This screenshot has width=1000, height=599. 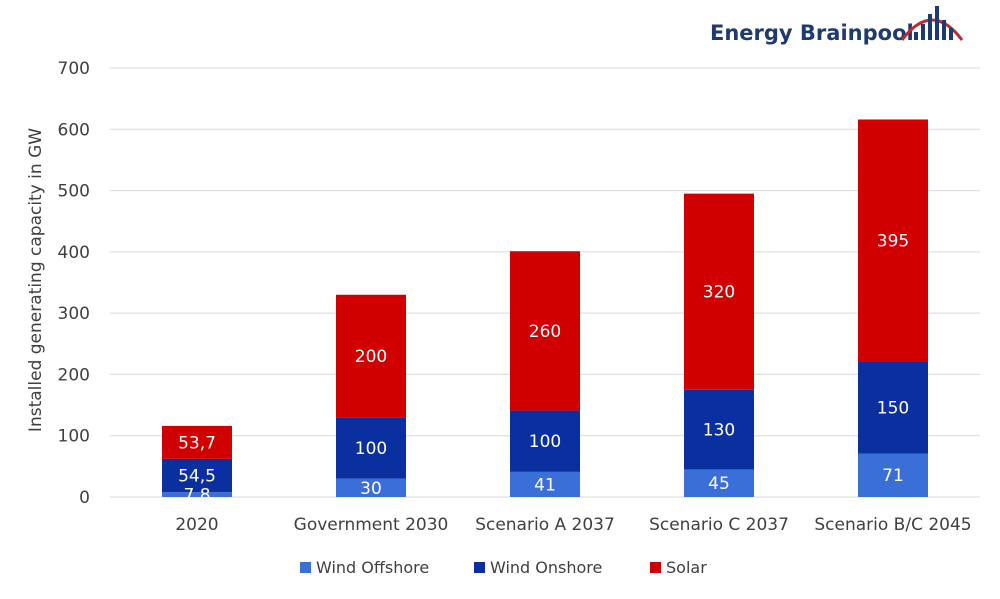 I want to click on y-tick-label: 100, so click(x=74, y=437).